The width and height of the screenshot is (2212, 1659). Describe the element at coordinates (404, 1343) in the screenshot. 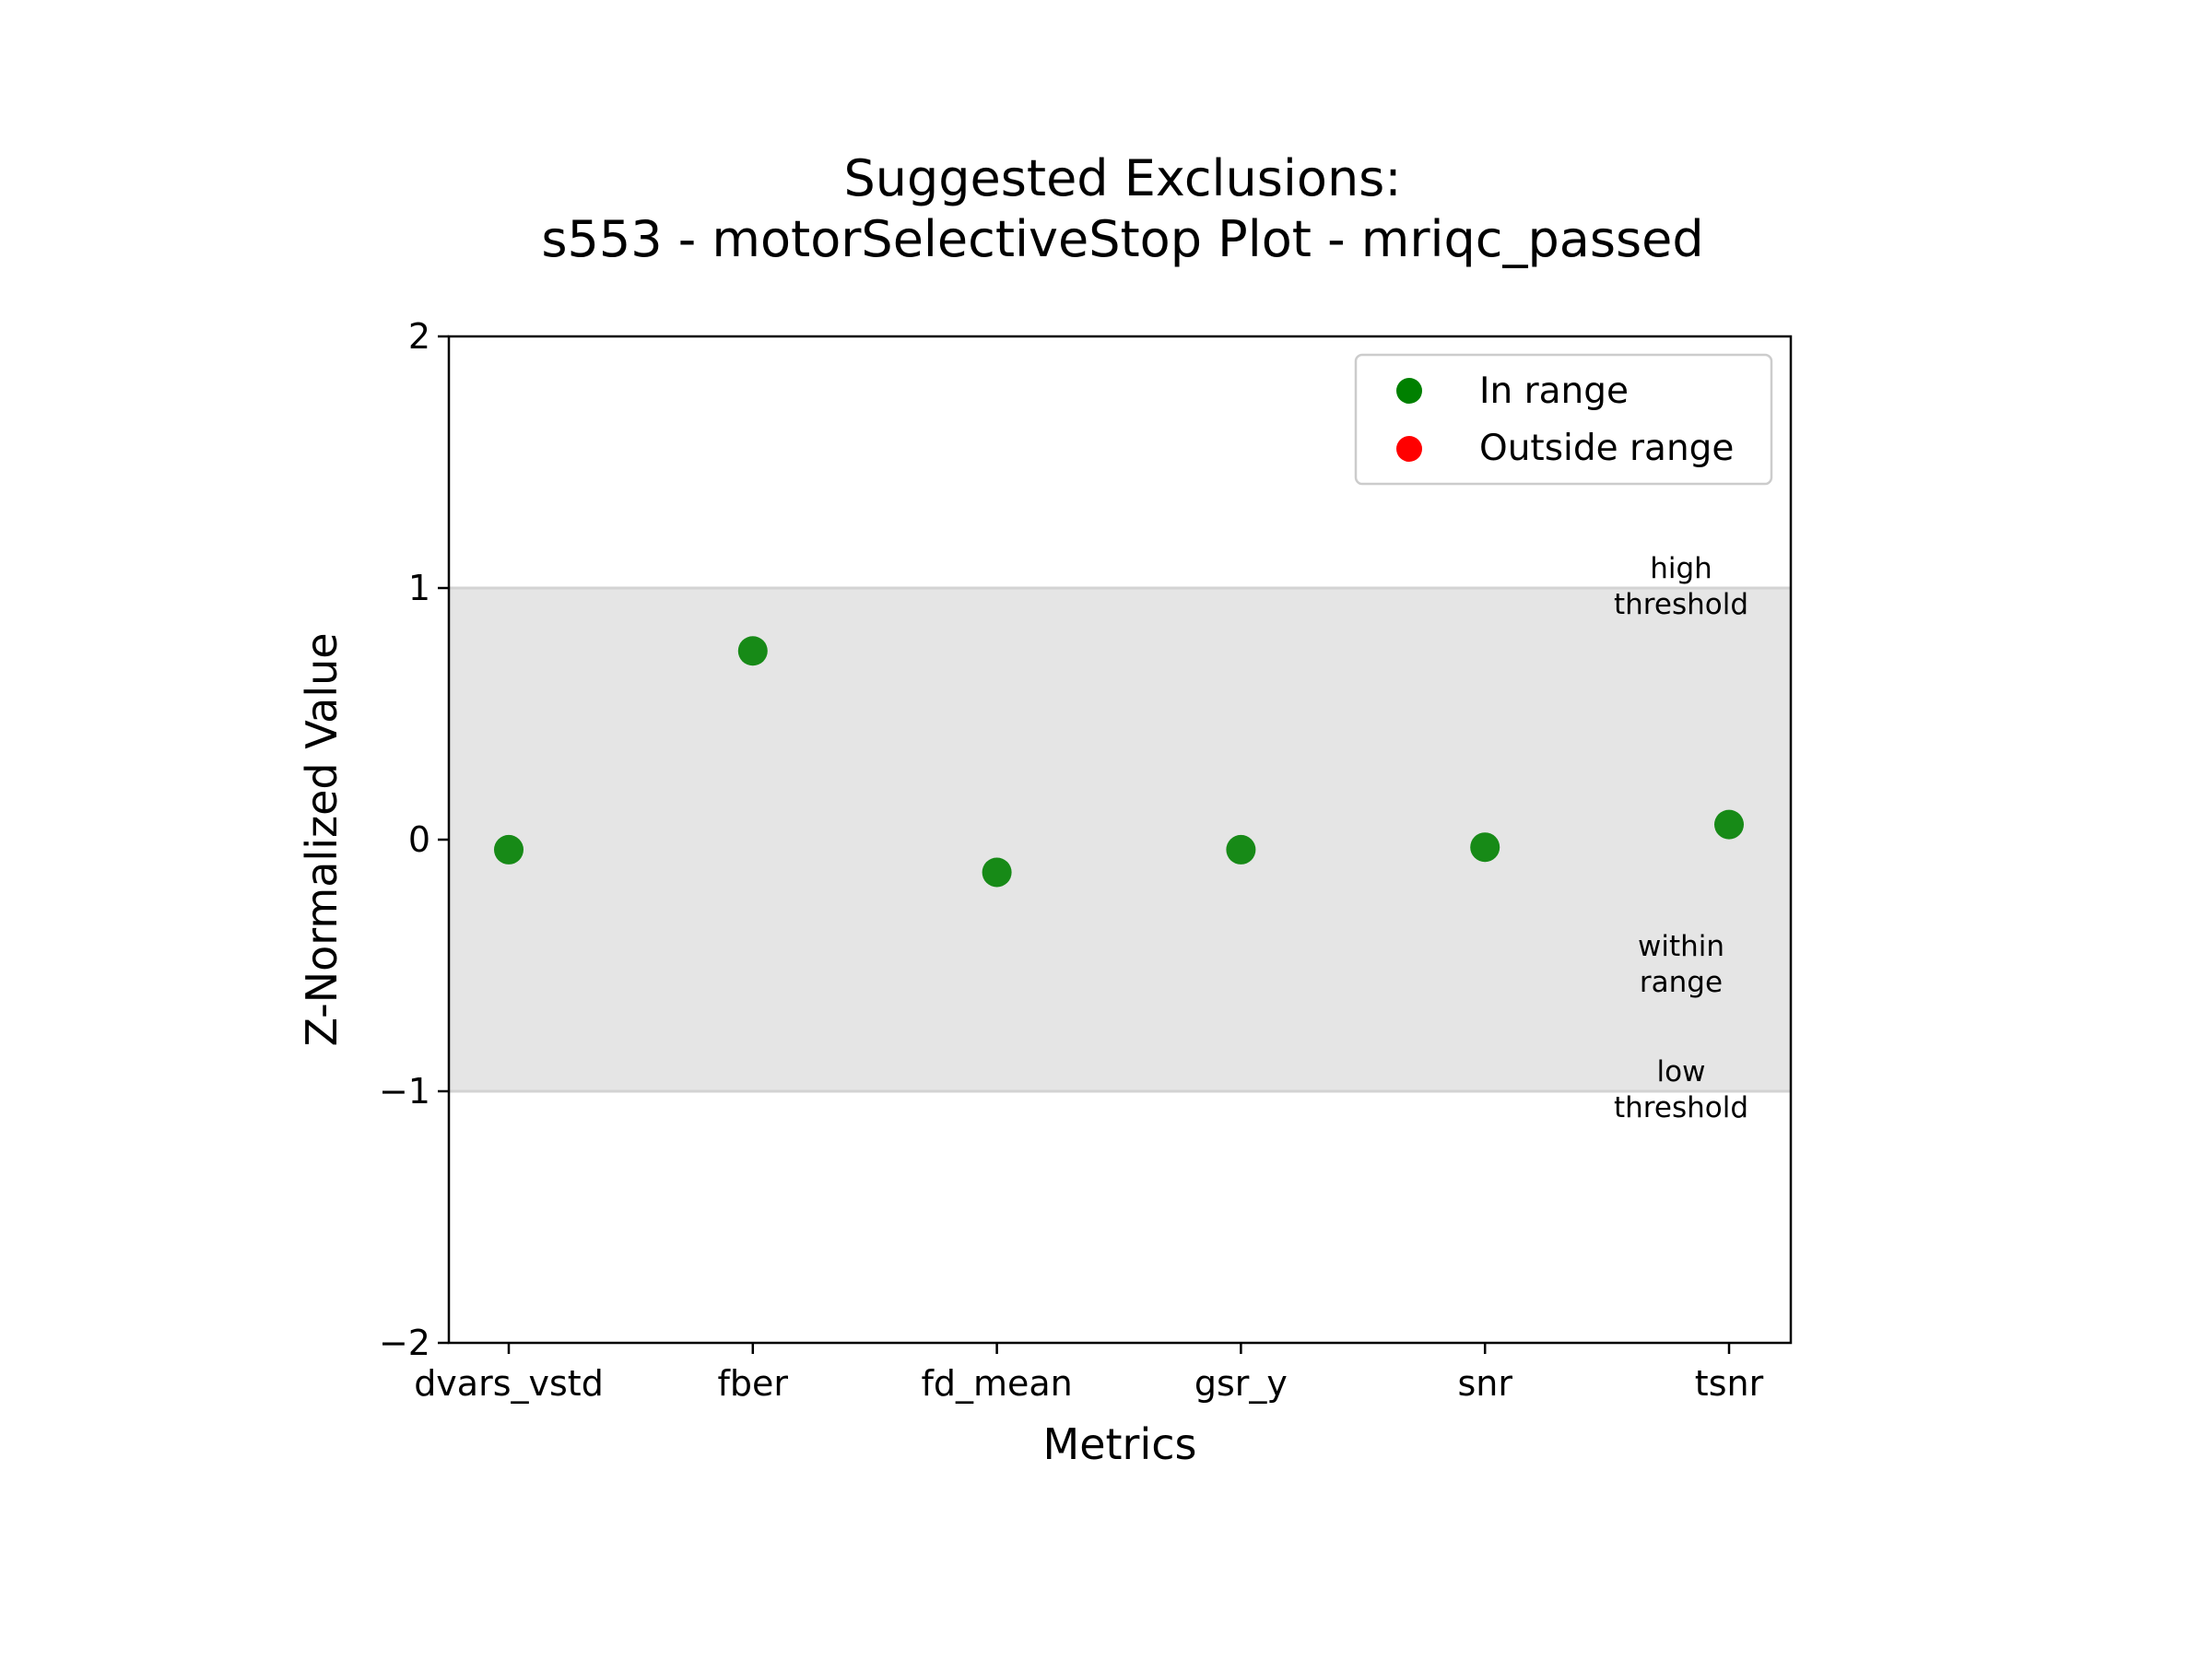

I see `y-tick-label: −2` at that location.